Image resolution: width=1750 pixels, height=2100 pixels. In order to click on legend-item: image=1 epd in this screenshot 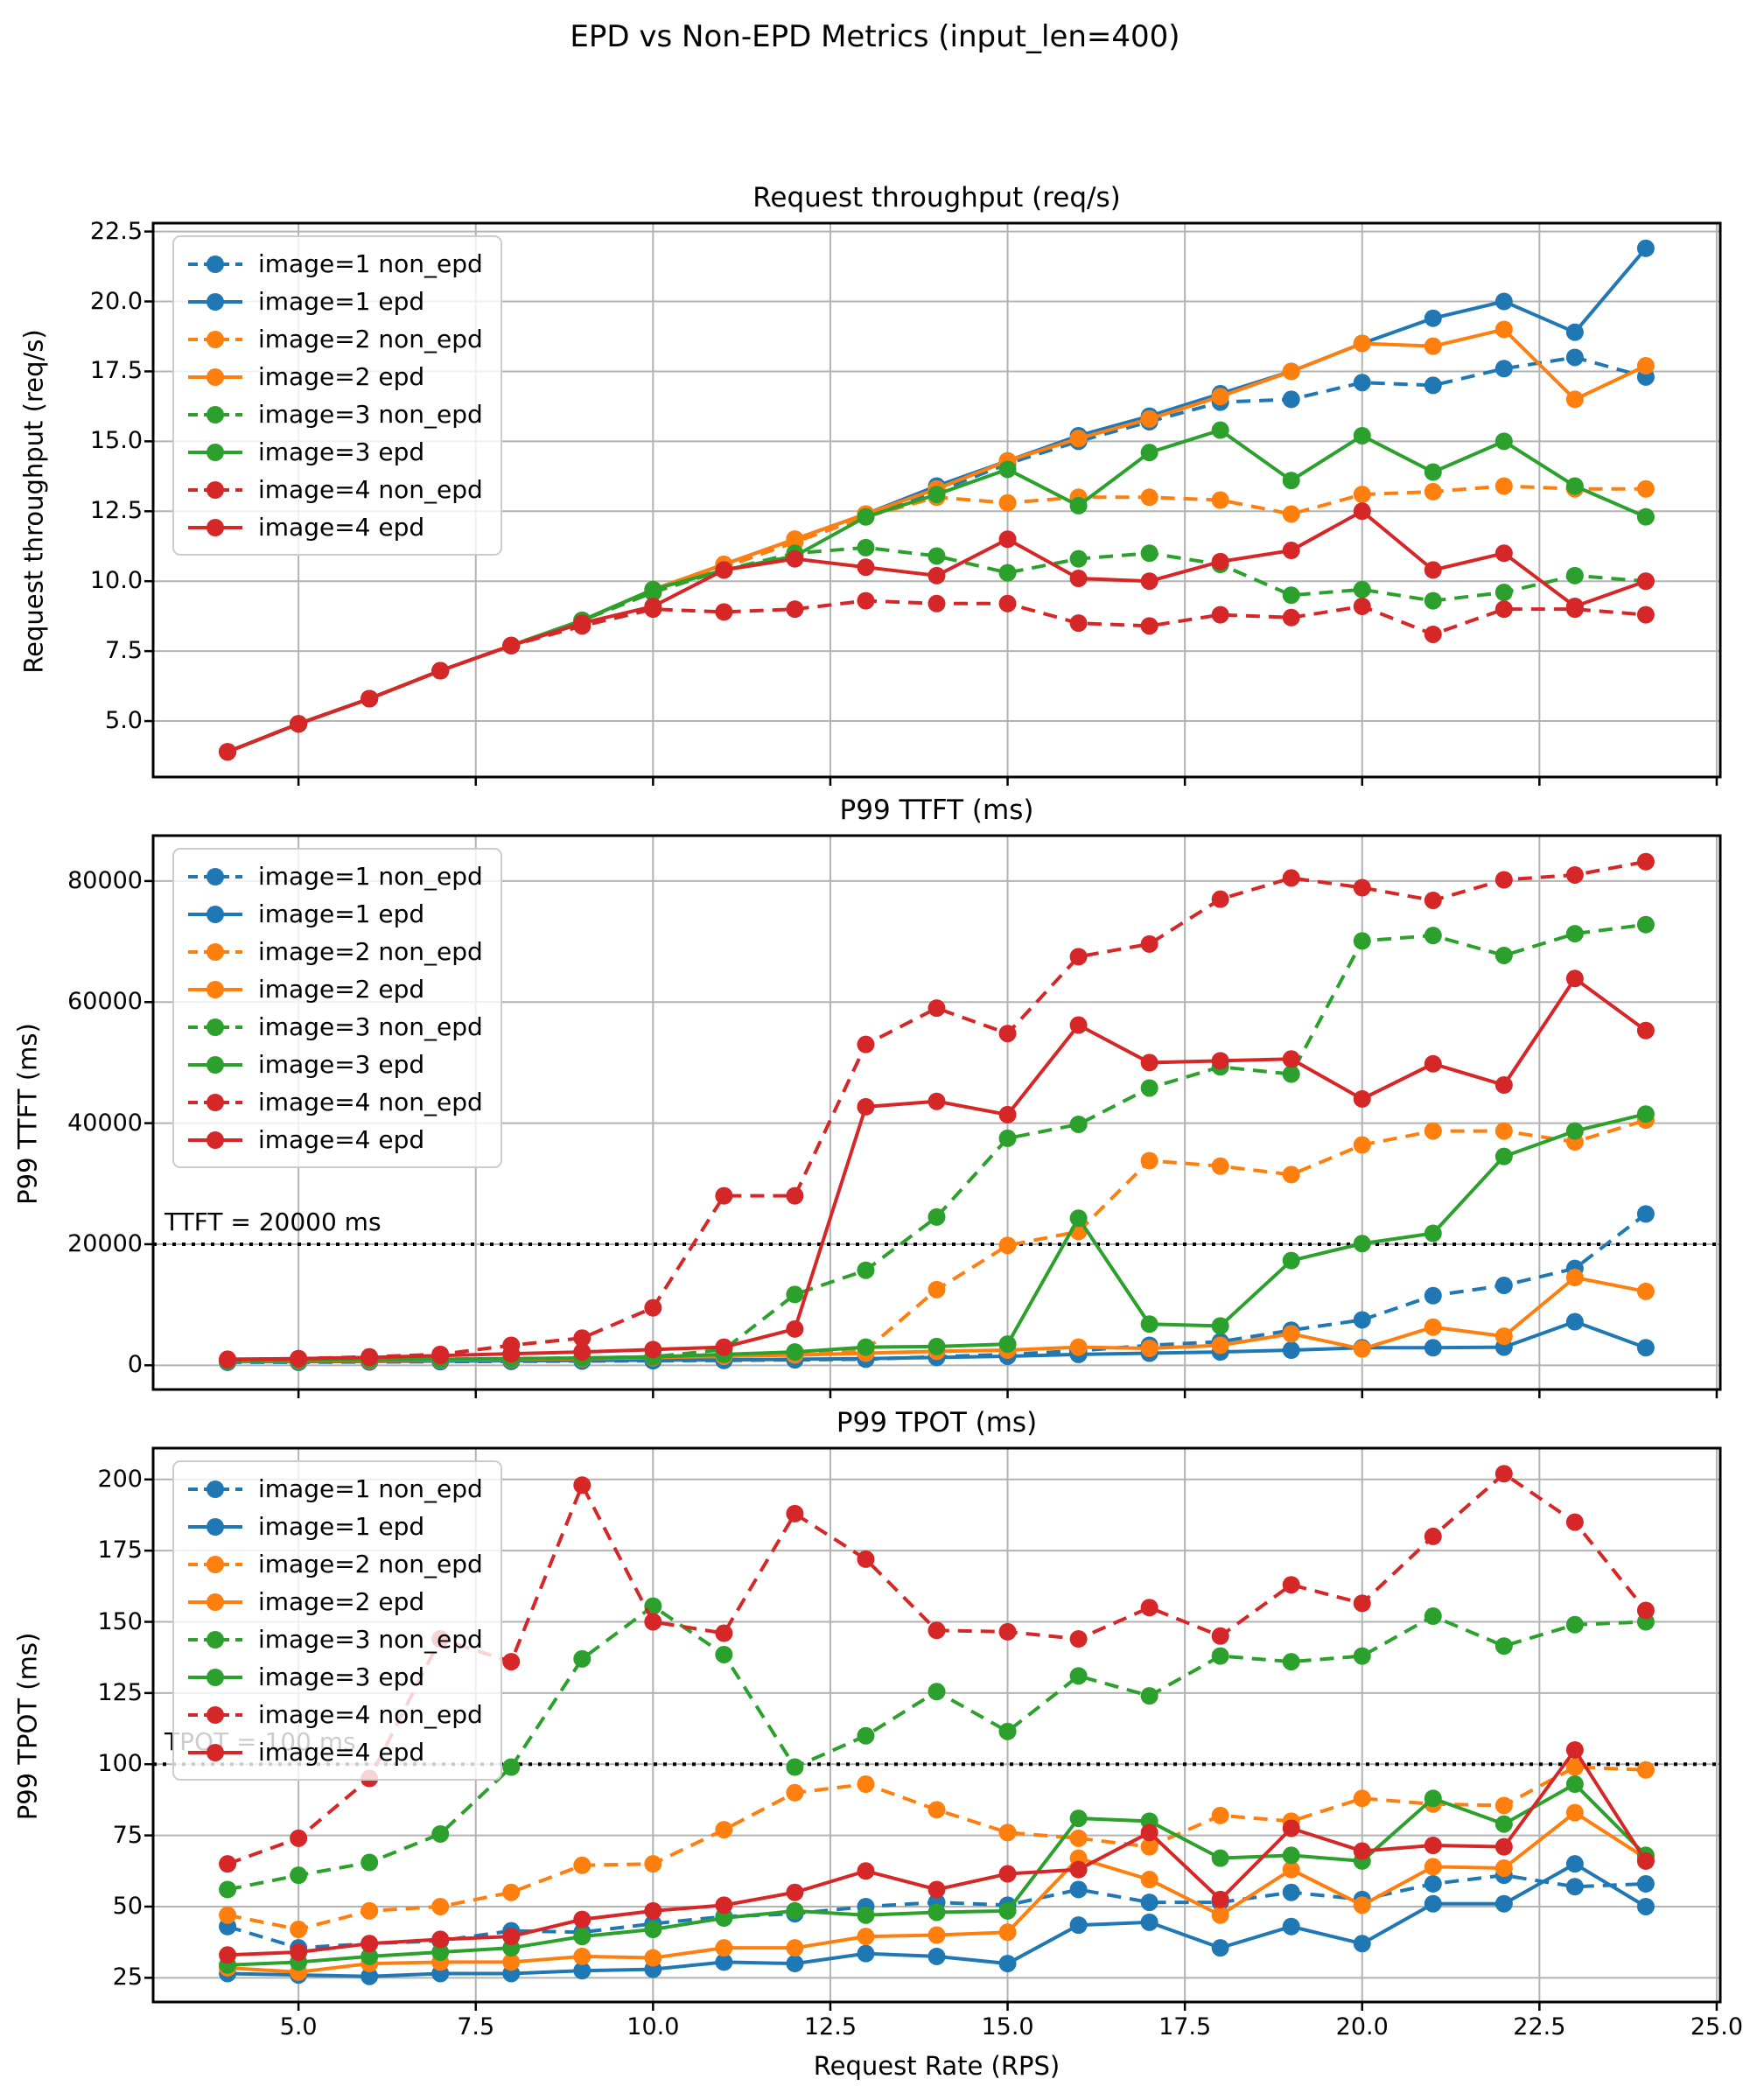, I will do `click(334, 1526)`.